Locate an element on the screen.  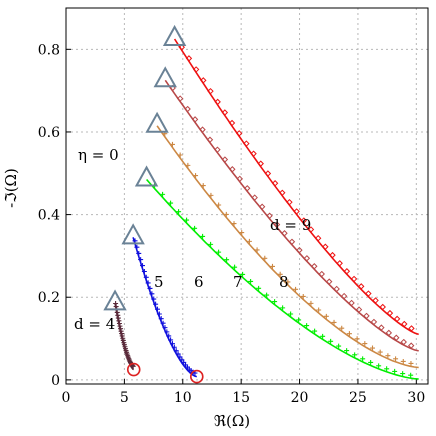
y-tick-label: 0 is located at coordinates (55, 381).